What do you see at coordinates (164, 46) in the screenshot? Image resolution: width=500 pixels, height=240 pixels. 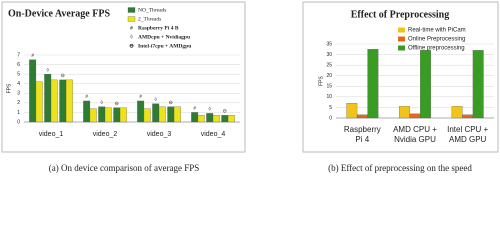 I see `legend-label: Intel-i7cpu + AMDgpu` at bounding box center [164, 46].